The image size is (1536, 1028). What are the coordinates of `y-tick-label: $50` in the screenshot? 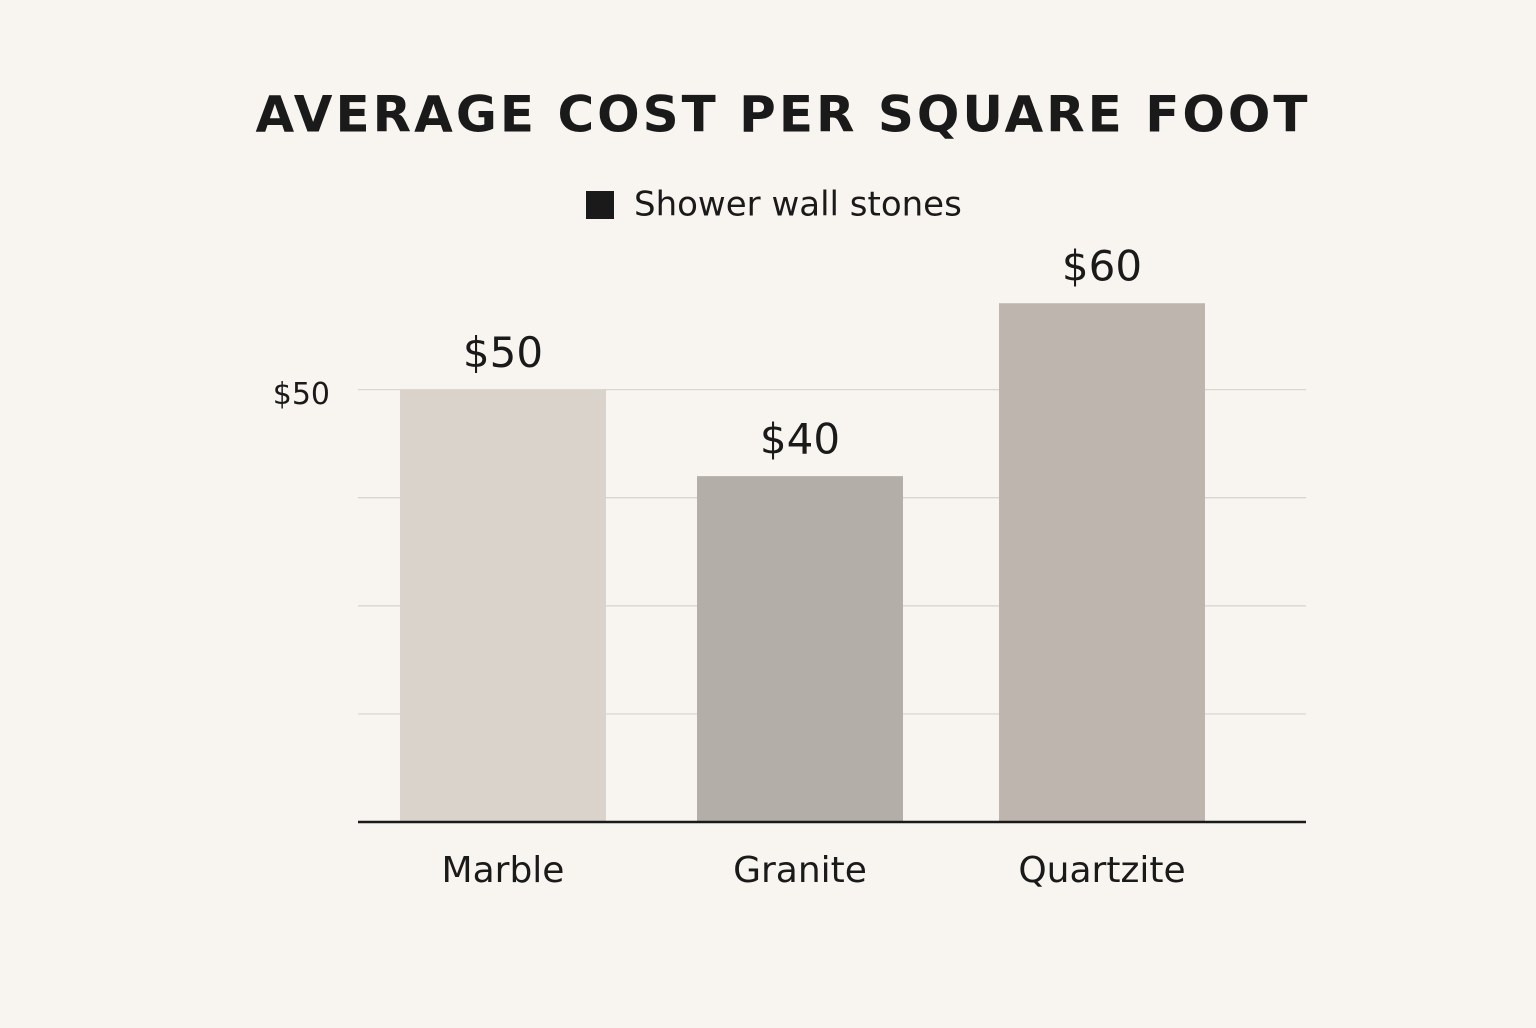 It's located at (301, 394).